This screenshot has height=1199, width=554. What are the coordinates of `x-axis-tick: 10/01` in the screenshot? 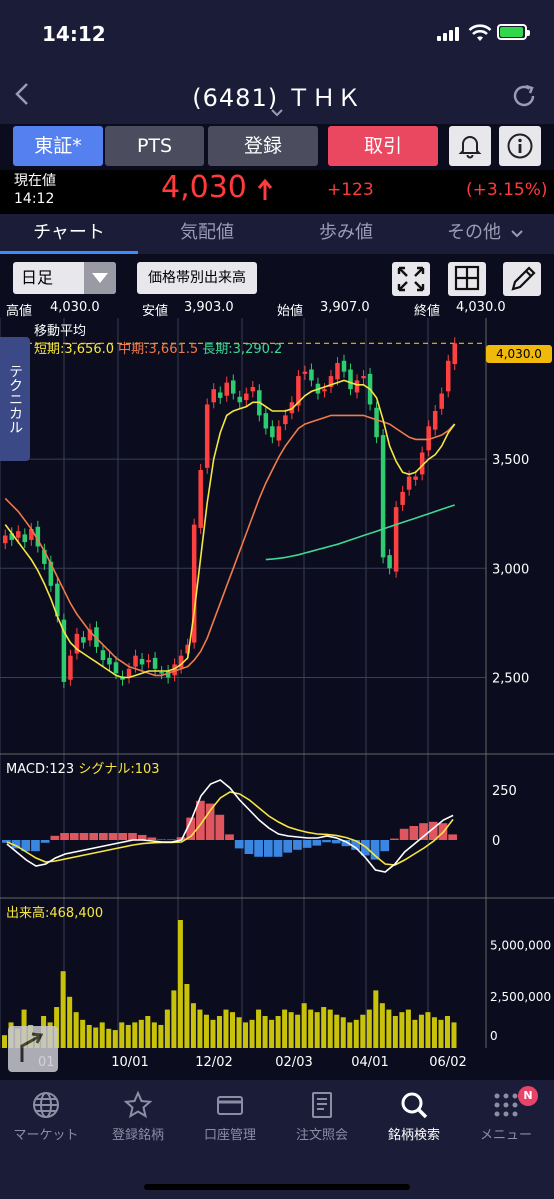 It's located at (129, 1062).